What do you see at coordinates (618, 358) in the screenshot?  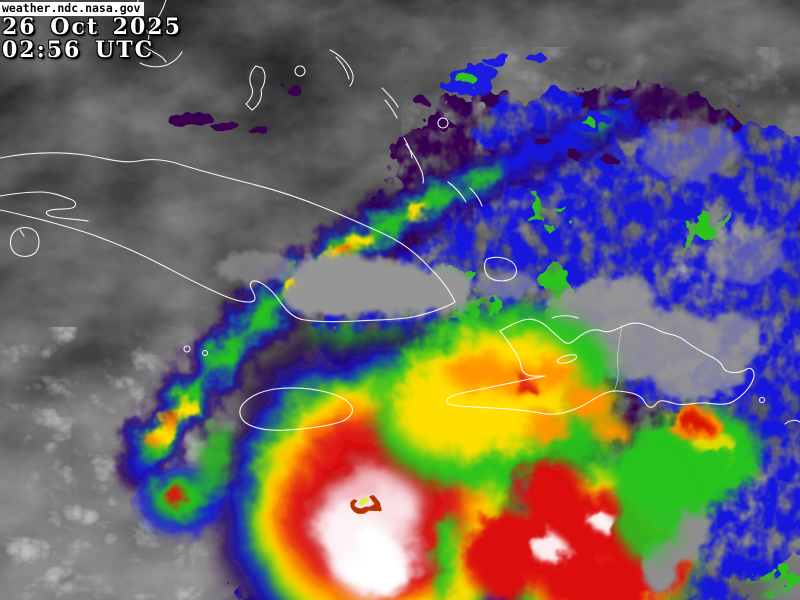 I see `haiti-dr-border` at bounding box center [618, 358].